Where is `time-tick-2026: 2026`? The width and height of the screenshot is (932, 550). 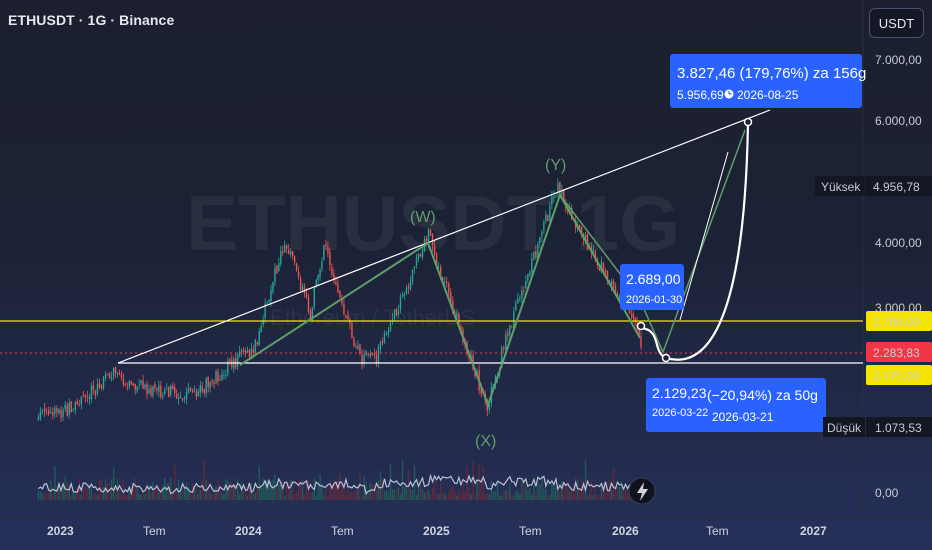
time-tick-2026: 2026 is located at coordinates (625, 531).